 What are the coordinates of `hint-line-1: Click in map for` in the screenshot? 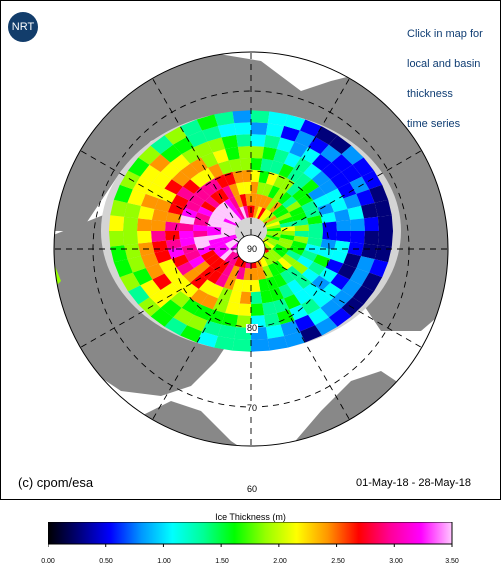 It's located at (445, 34).